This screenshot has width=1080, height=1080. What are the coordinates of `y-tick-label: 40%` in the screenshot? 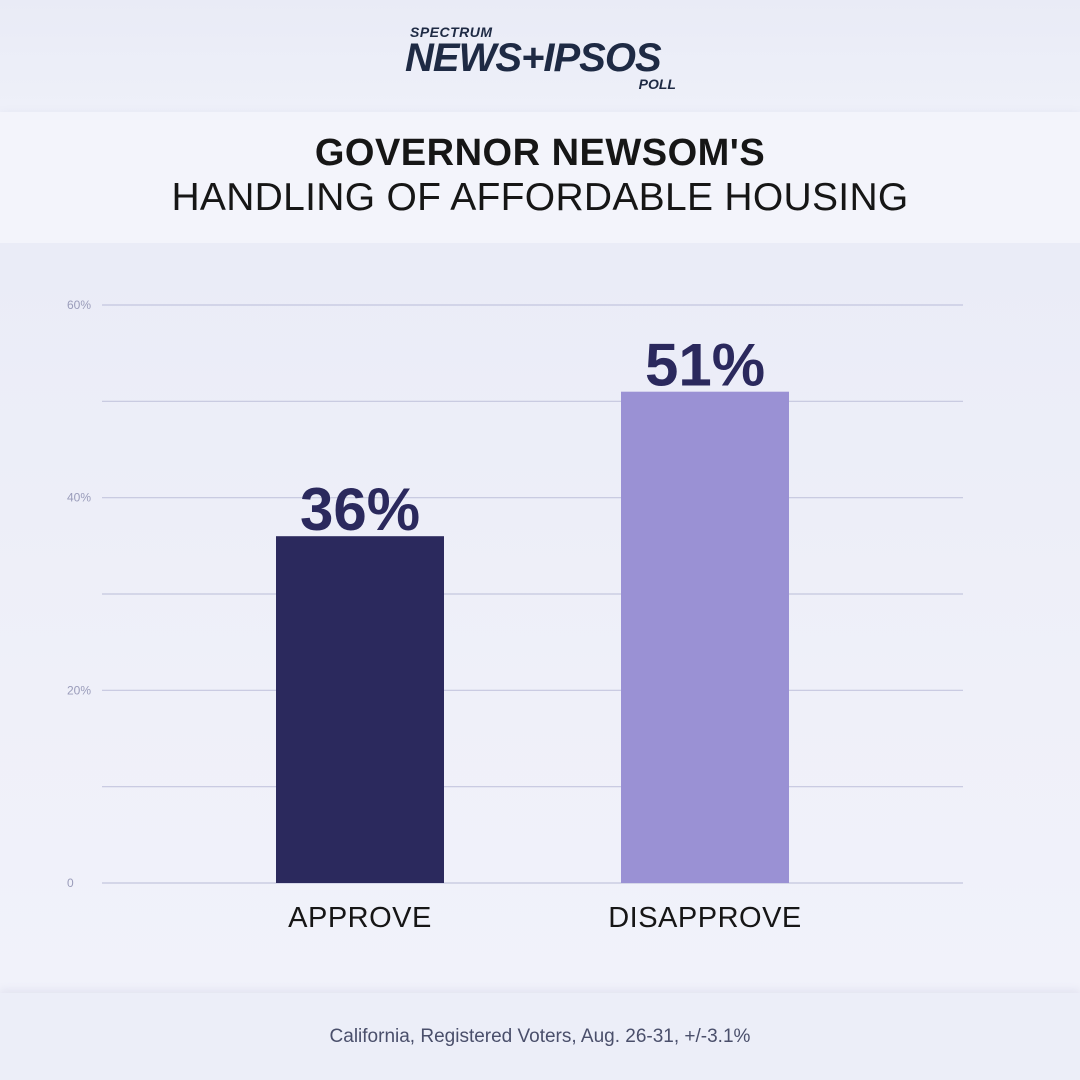 It's located at (79, 498).